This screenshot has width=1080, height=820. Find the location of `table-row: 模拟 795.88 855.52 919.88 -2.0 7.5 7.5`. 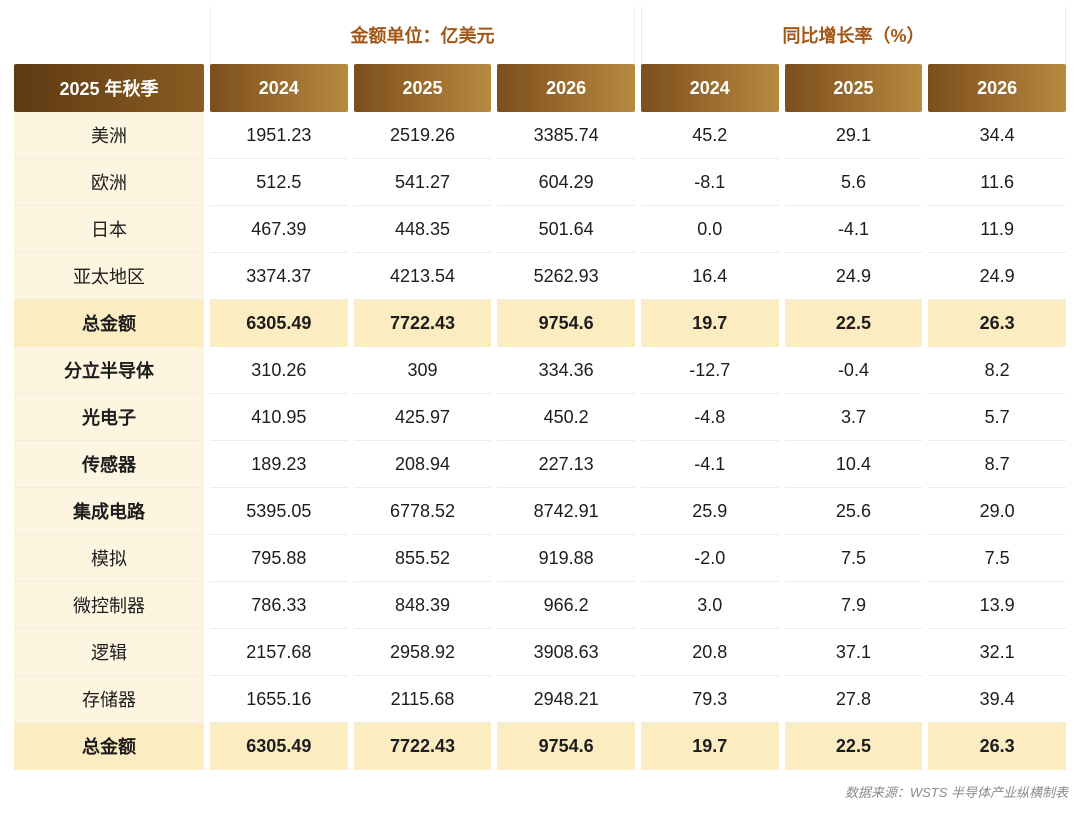

table-row: 模拟 795.88 855.52 919.88 -2.0 7.5 7.5 is located at coordinates (540, 558).